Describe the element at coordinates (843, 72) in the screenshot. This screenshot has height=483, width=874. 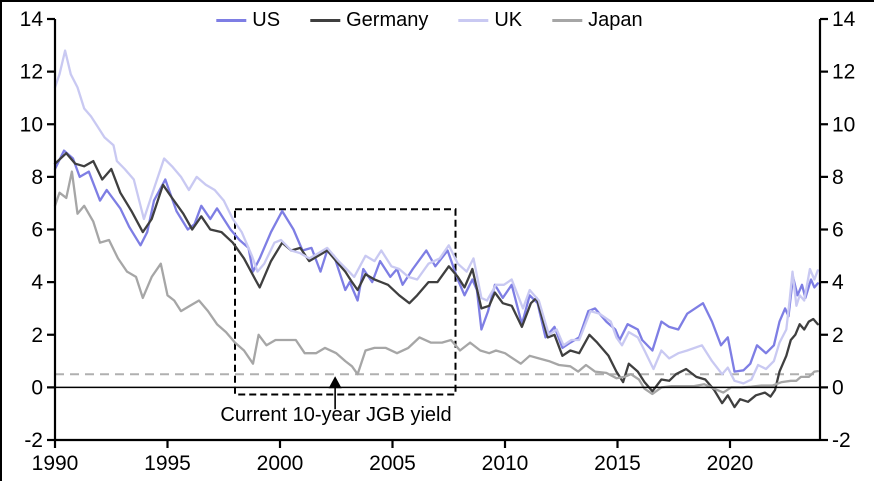
I see `y-axis-label-right: 12` at that location.